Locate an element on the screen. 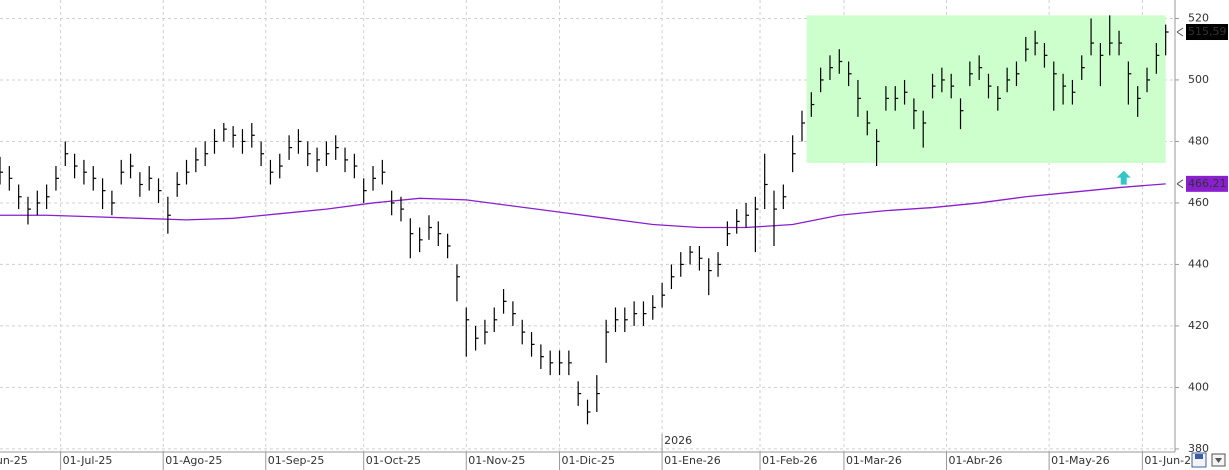 This screenshot has height=470, width=1229. x-tick-label: 01-Abr-26 is located at coordinates (976, 460).